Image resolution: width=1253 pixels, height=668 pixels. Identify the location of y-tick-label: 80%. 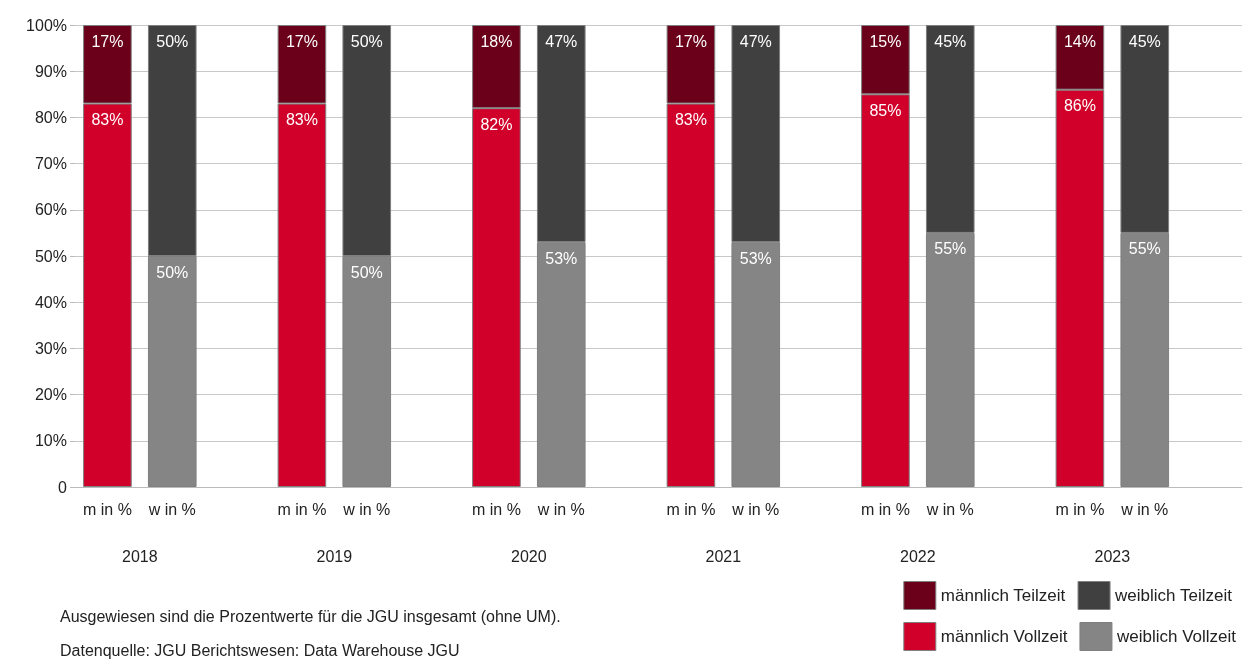
(50, 117).